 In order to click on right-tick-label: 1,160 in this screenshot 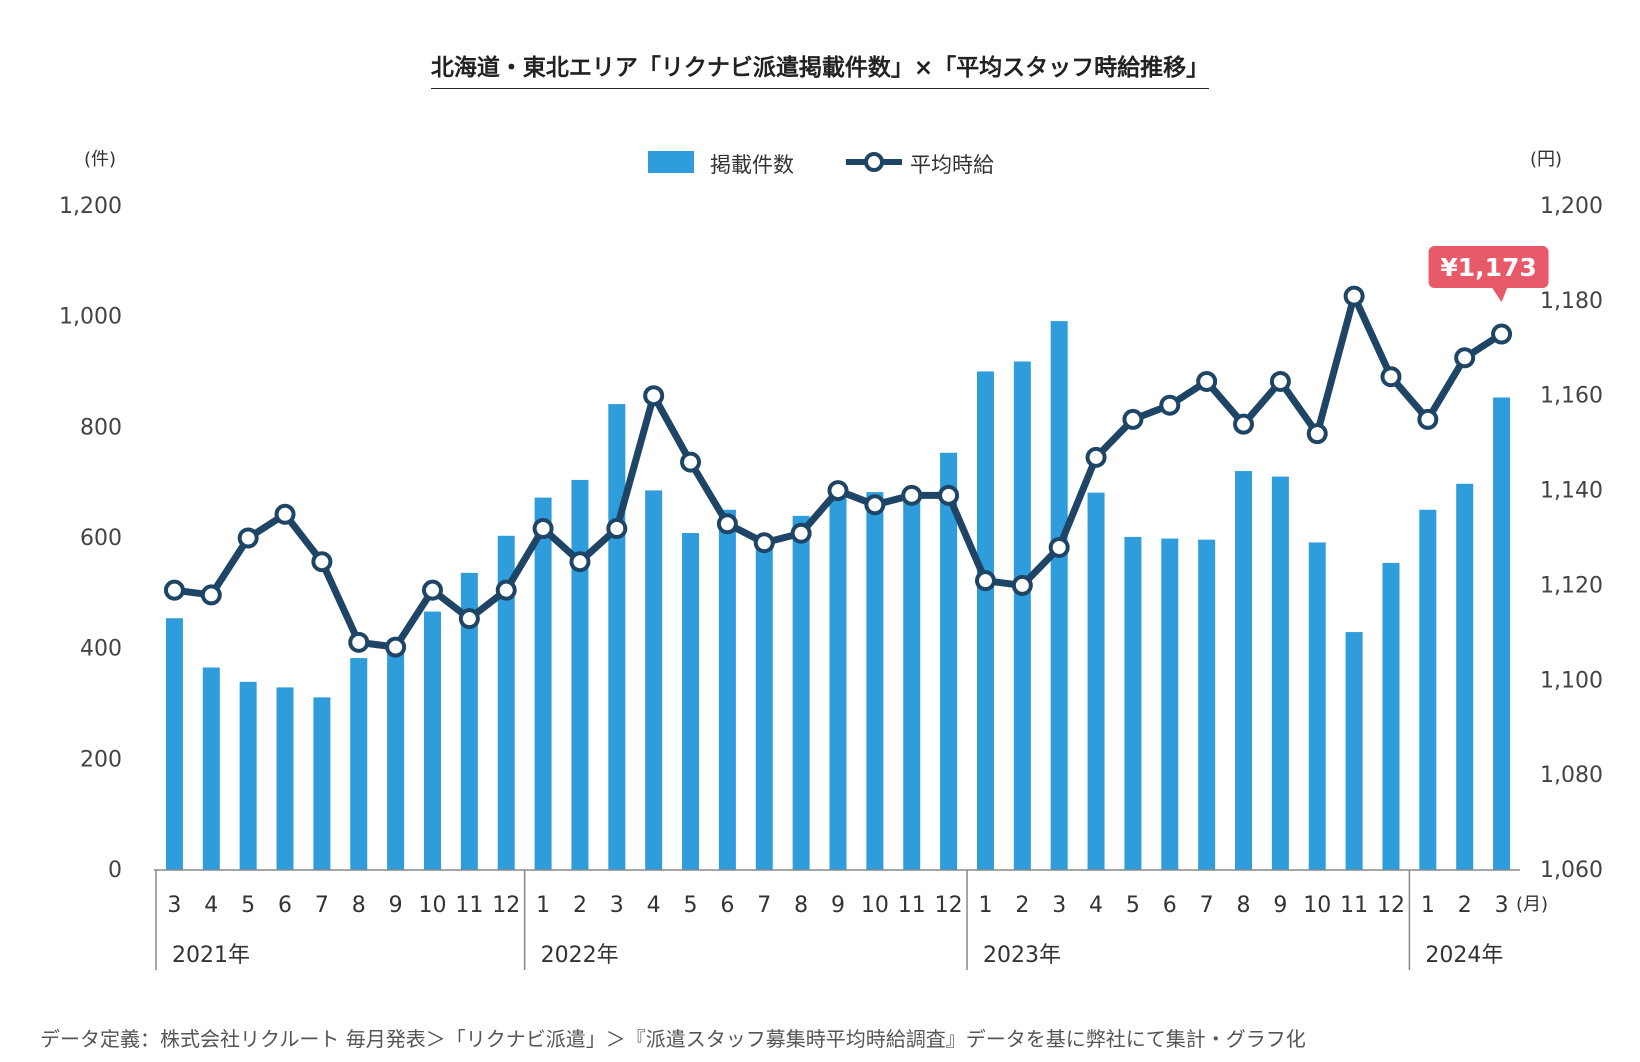, I will do `click(1571, 396)`.